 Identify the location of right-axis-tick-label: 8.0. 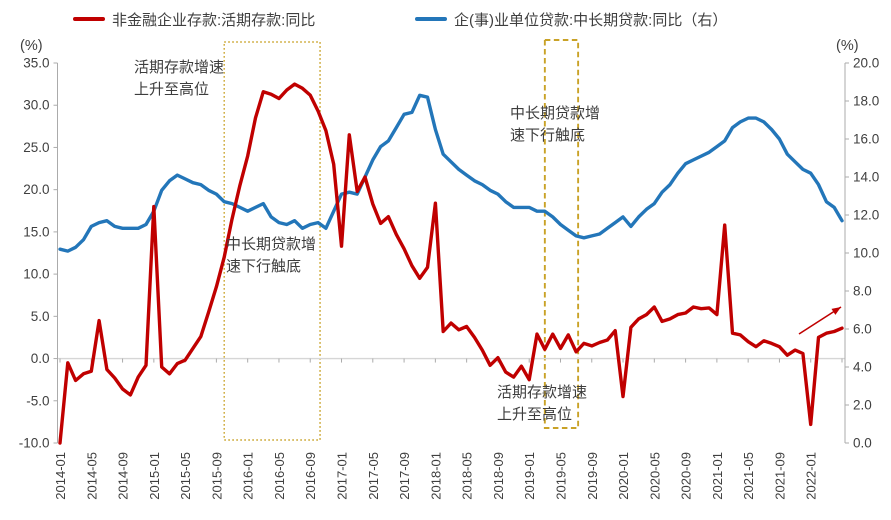
(862, 291).